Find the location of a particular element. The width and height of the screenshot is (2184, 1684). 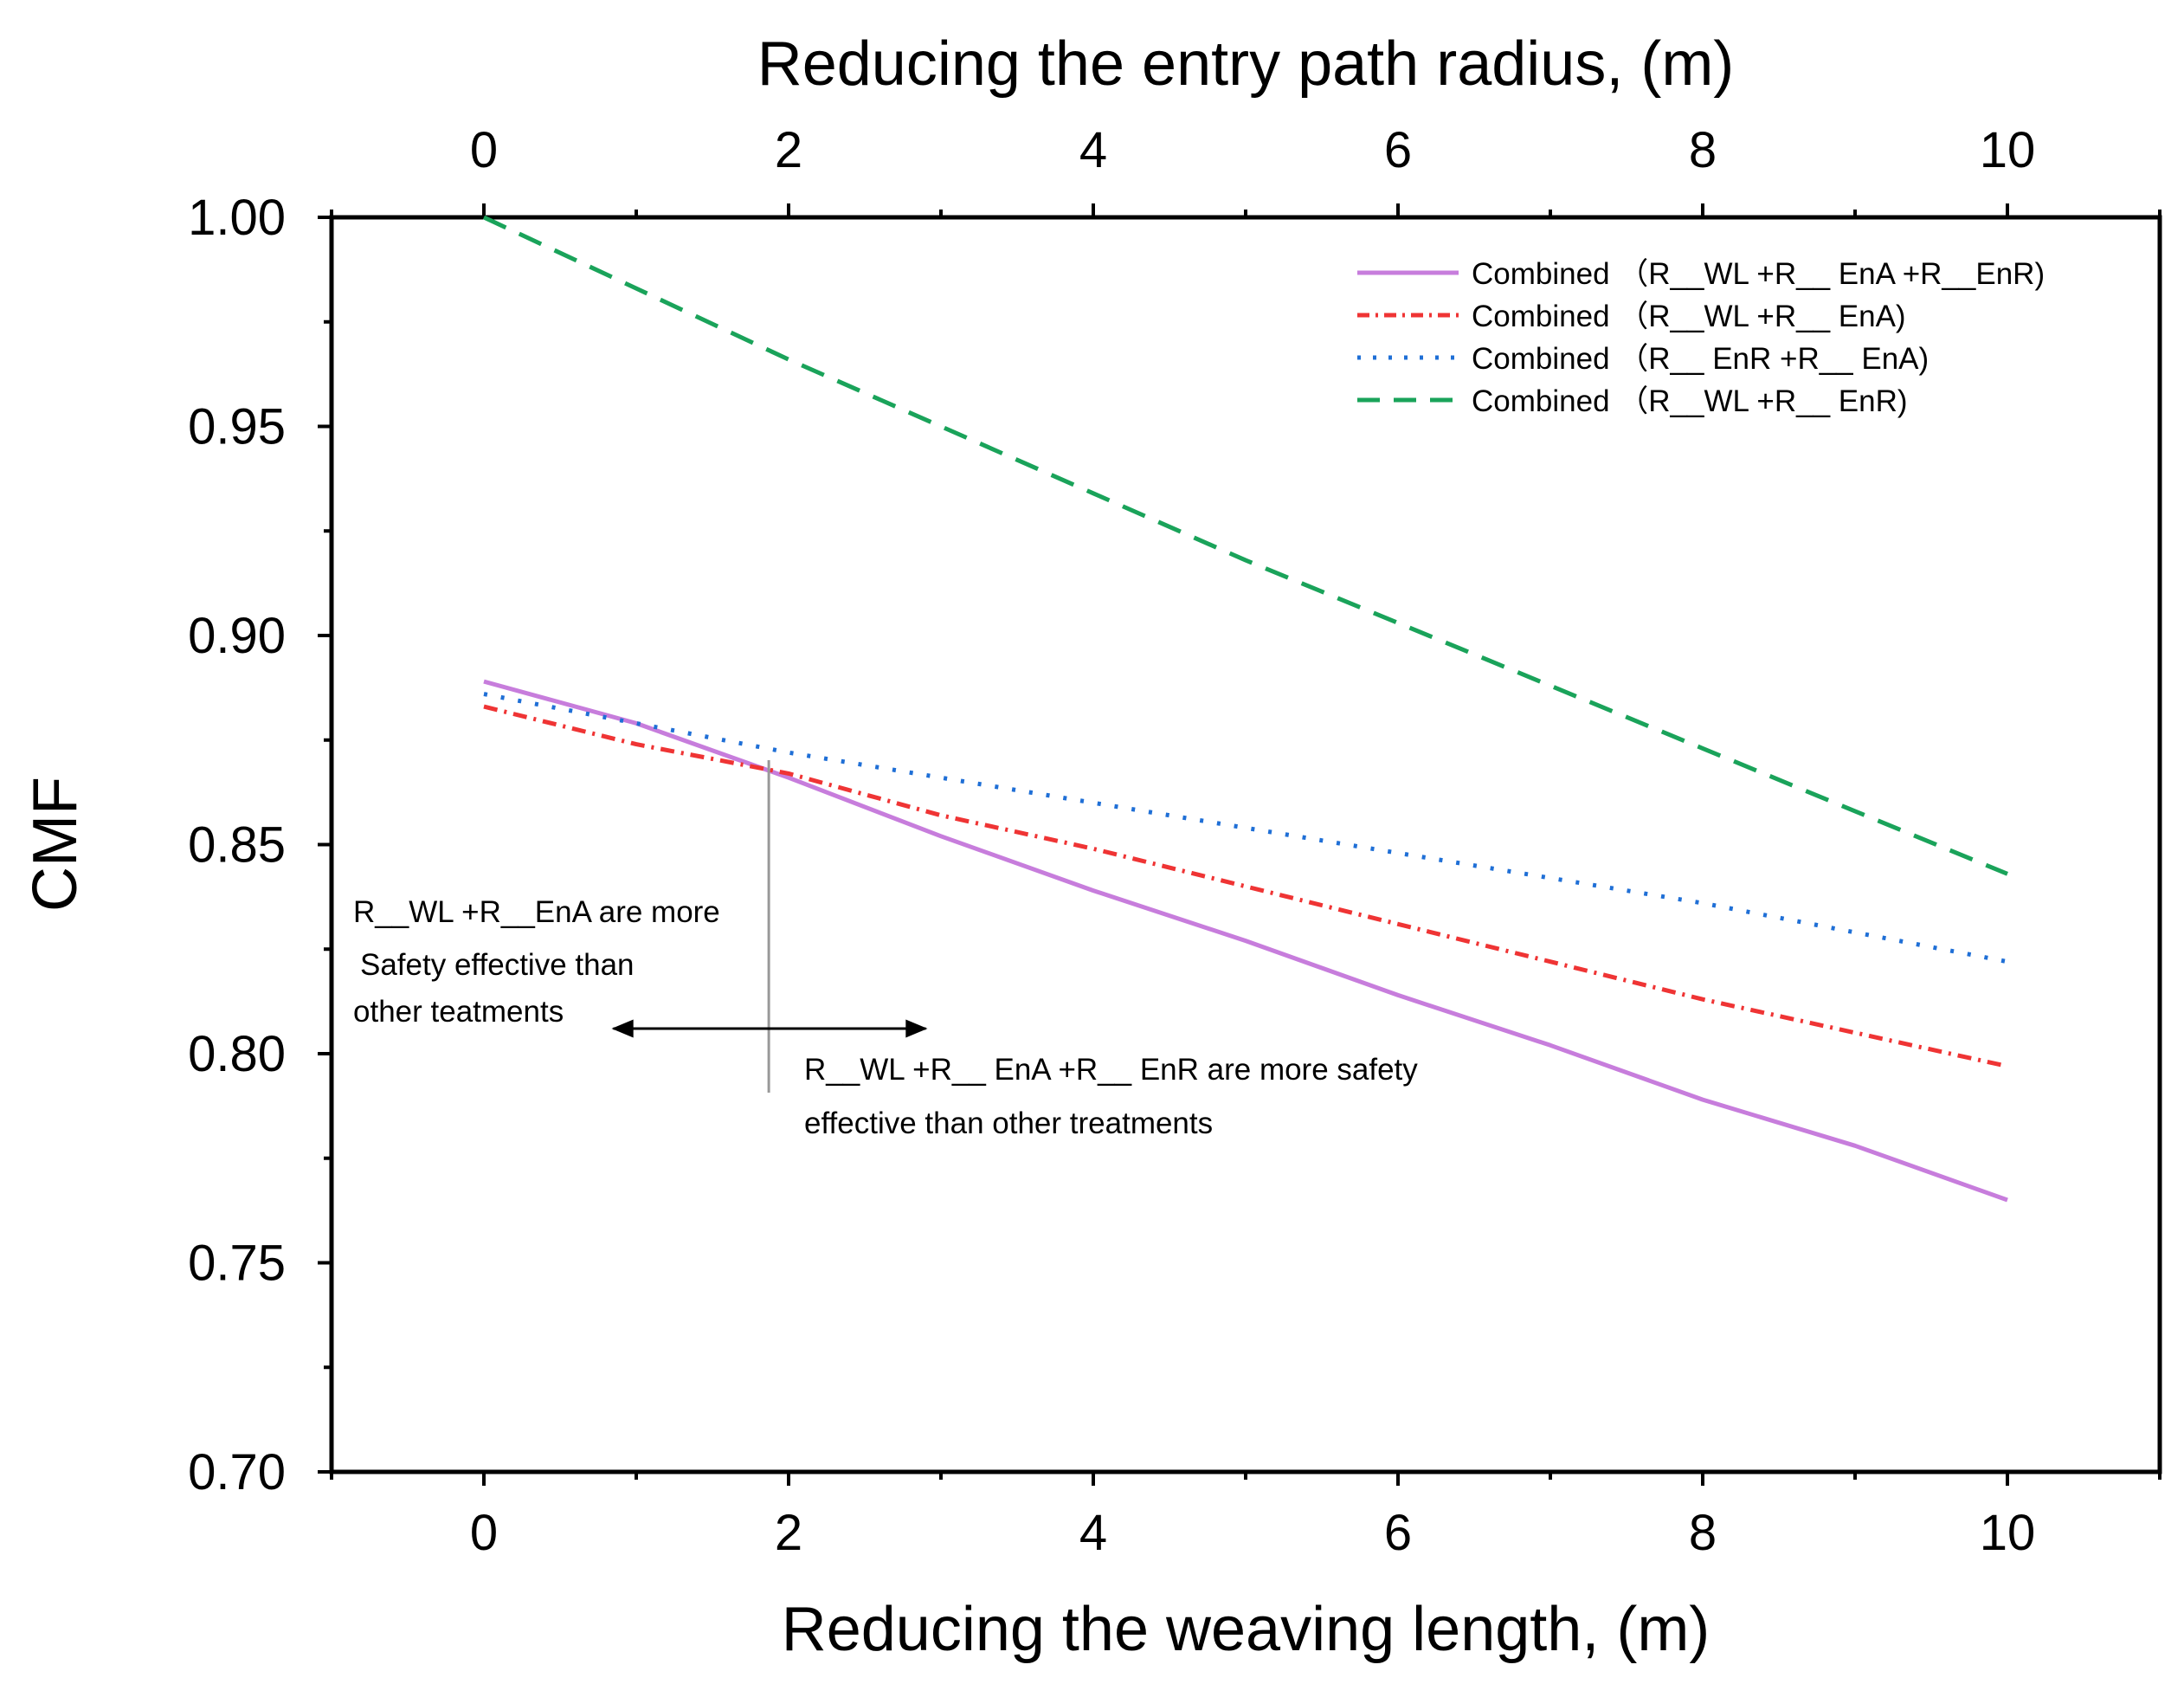

y-tick-label: 0.80 is located at coordinates (237, 1054).